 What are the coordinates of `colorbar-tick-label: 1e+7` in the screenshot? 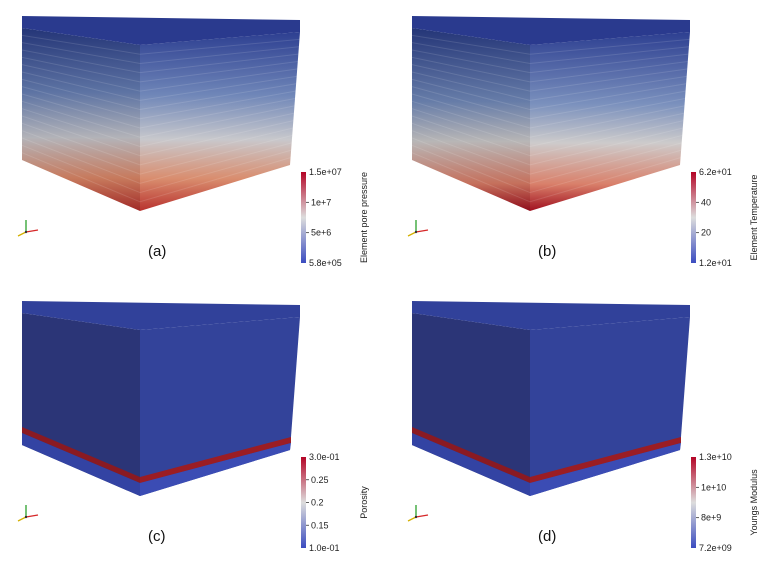 It's located at (321, 202).